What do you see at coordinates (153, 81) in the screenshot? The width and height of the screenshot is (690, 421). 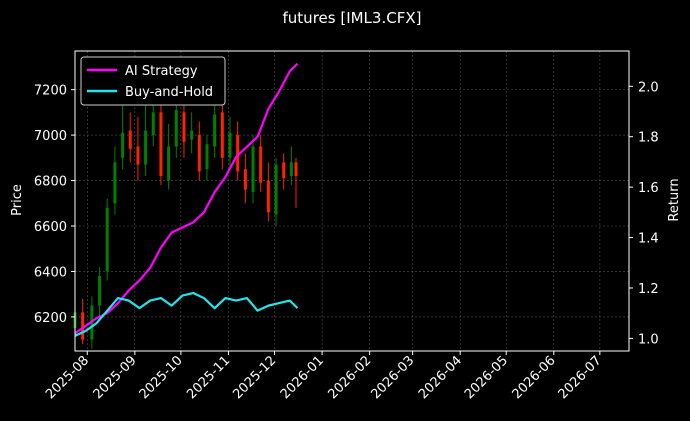 I see `legend: AI Strategy Buy-and-Hold` at bounding box center [153, 81].